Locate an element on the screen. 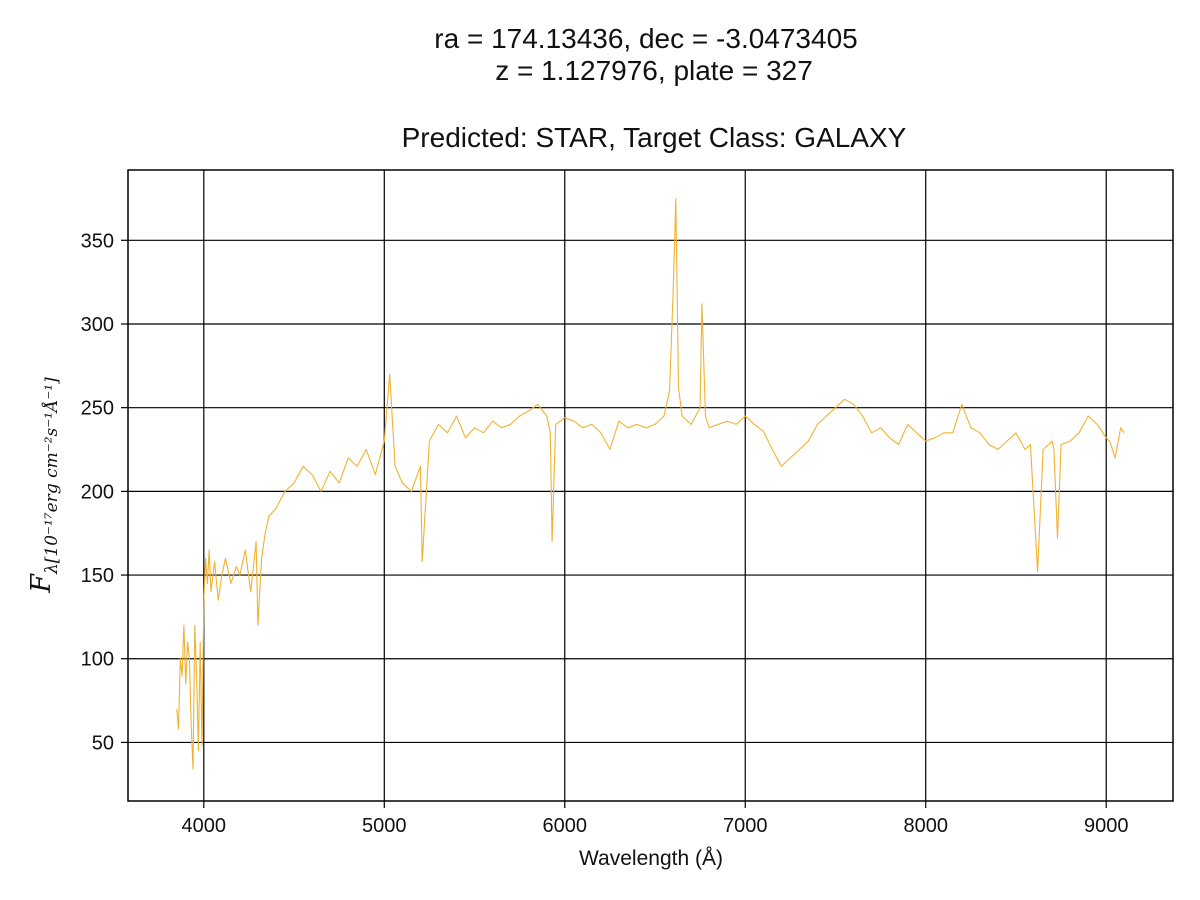 Image resolution: width=1200 pixels, height=900 pixels. chart-title-line-2: z = 1.127976, plate = 327 is located at coordinates (654, 70).